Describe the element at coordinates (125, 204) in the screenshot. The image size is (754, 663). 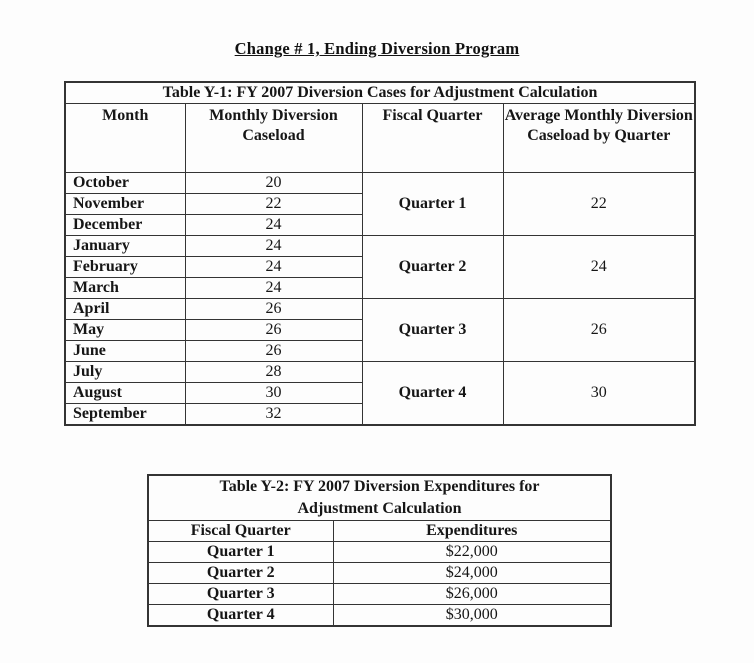
I see `month-cell: November` at that location.